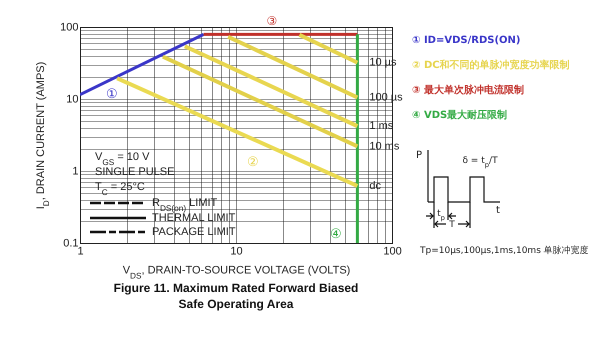 The image size is (600, 337). I want to click on text: P, so click(419, 155).